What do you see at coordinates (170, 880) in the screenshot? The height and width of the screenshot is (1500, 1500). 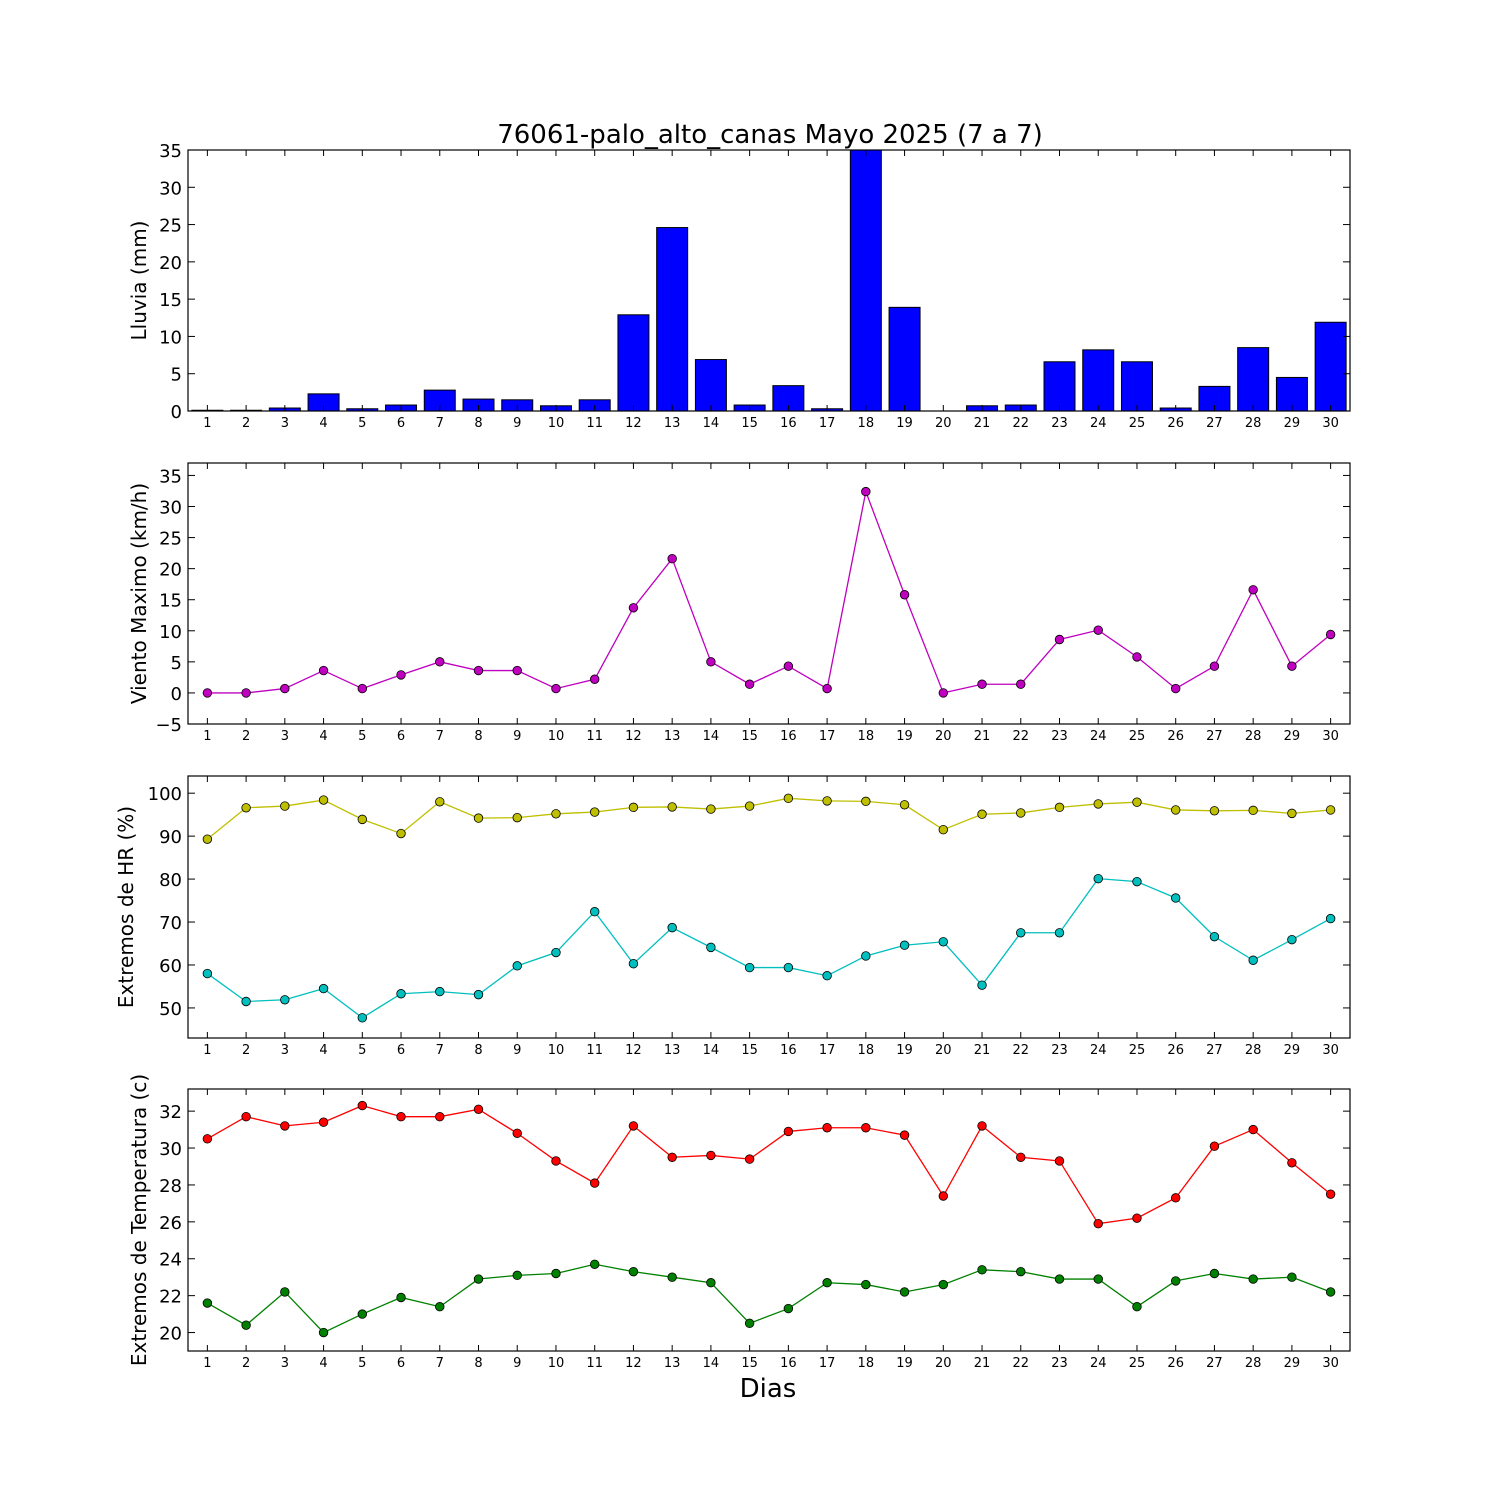 I see `ytick-label: 80` at bounding box center [170, 880].